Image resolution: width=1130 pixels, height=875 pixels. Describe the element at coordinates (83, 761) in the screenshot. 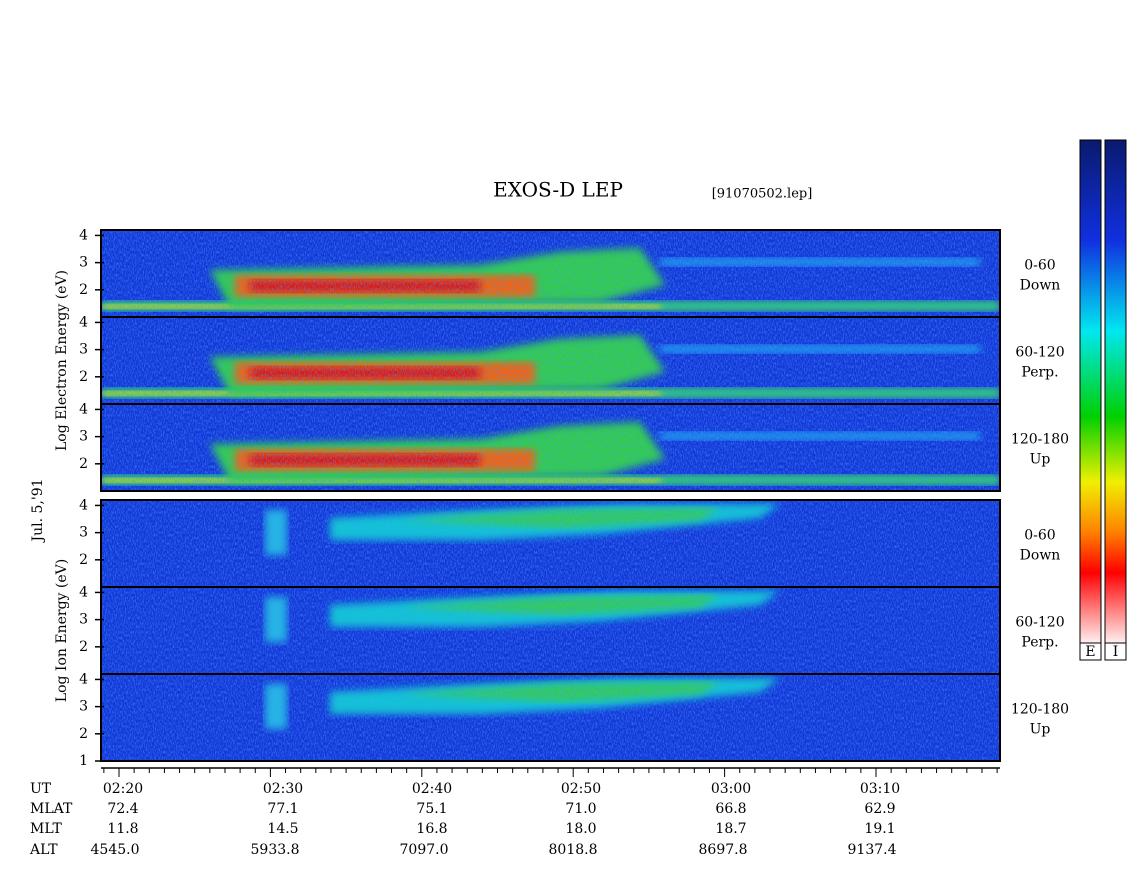

I see `y-tick-label: 1` at that location.